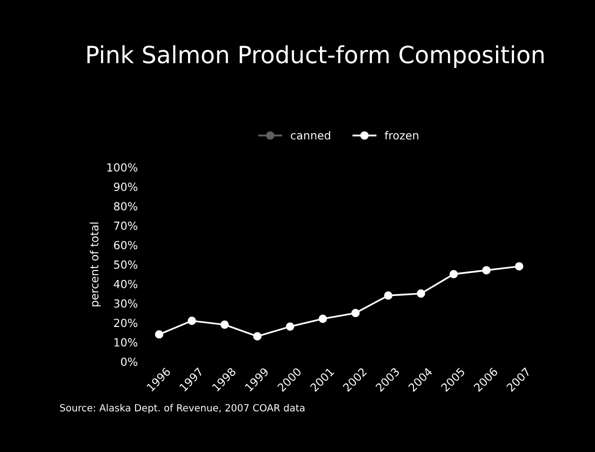 Image resolution: width=595 pixels, height=452 pixels. What do you see at coordinates (129, 362) in the screenshot?
I see `y-tick-label: 0%` at bounding box center [129, 362].